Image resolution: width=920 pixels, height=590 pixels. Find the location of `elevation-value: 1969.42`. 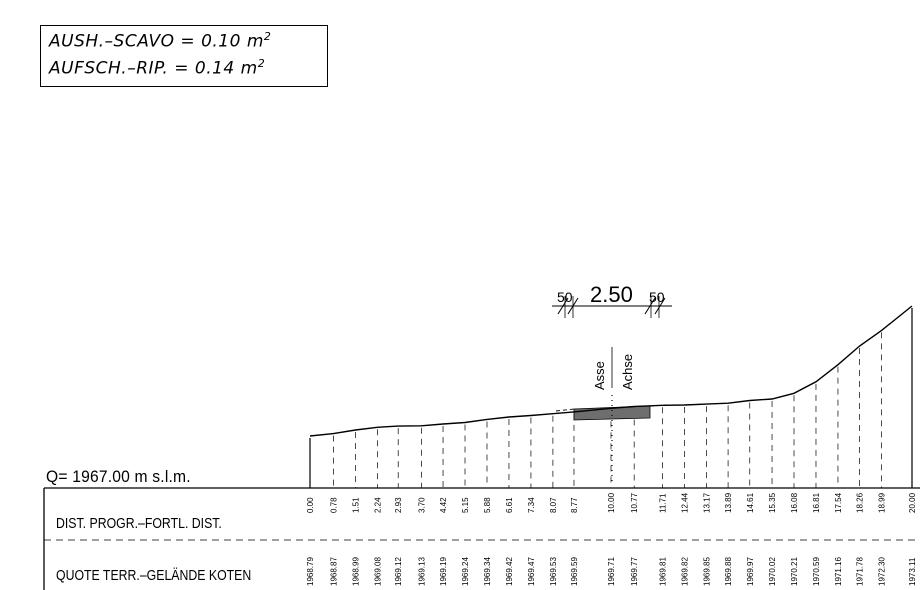

elevation-value: 1969.42 is located at coordinates (509, 571).